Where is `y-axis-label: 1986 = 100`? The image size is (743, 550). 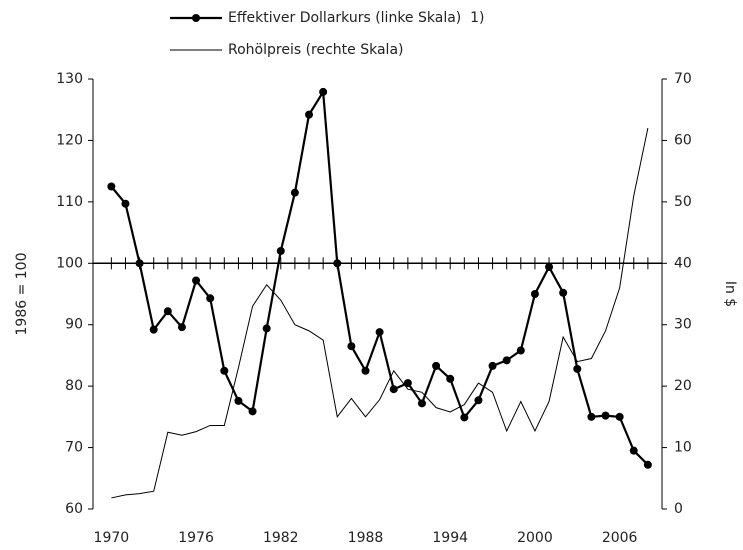
y-axis-label: 1986 = 100 is located at coordinates (22, 294).